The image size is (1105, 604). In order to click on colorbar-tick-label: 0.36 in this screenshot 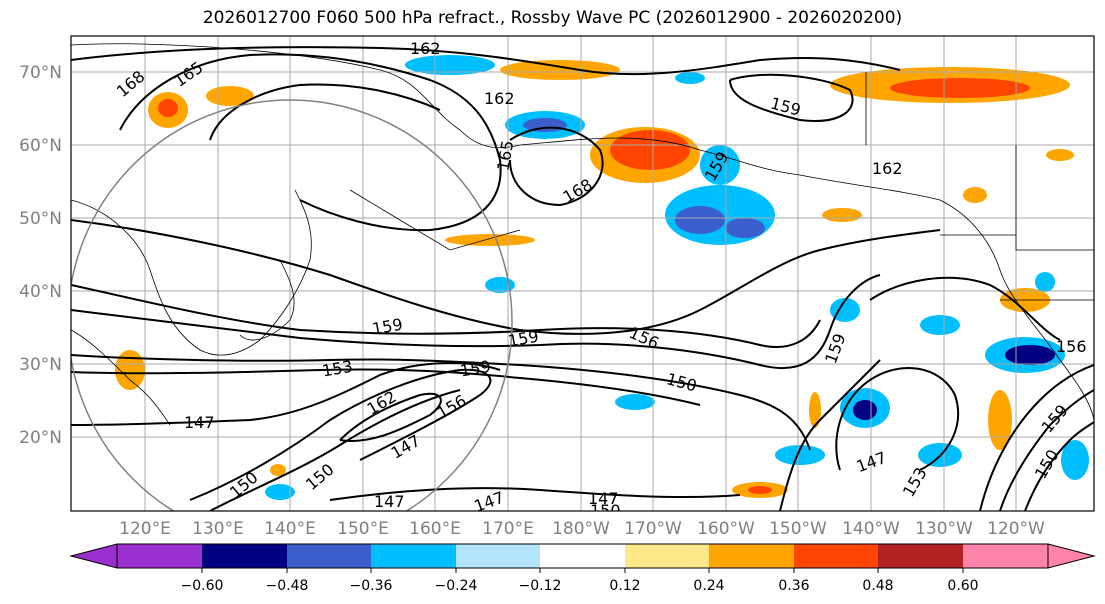, I will do `click(793, 586)`.